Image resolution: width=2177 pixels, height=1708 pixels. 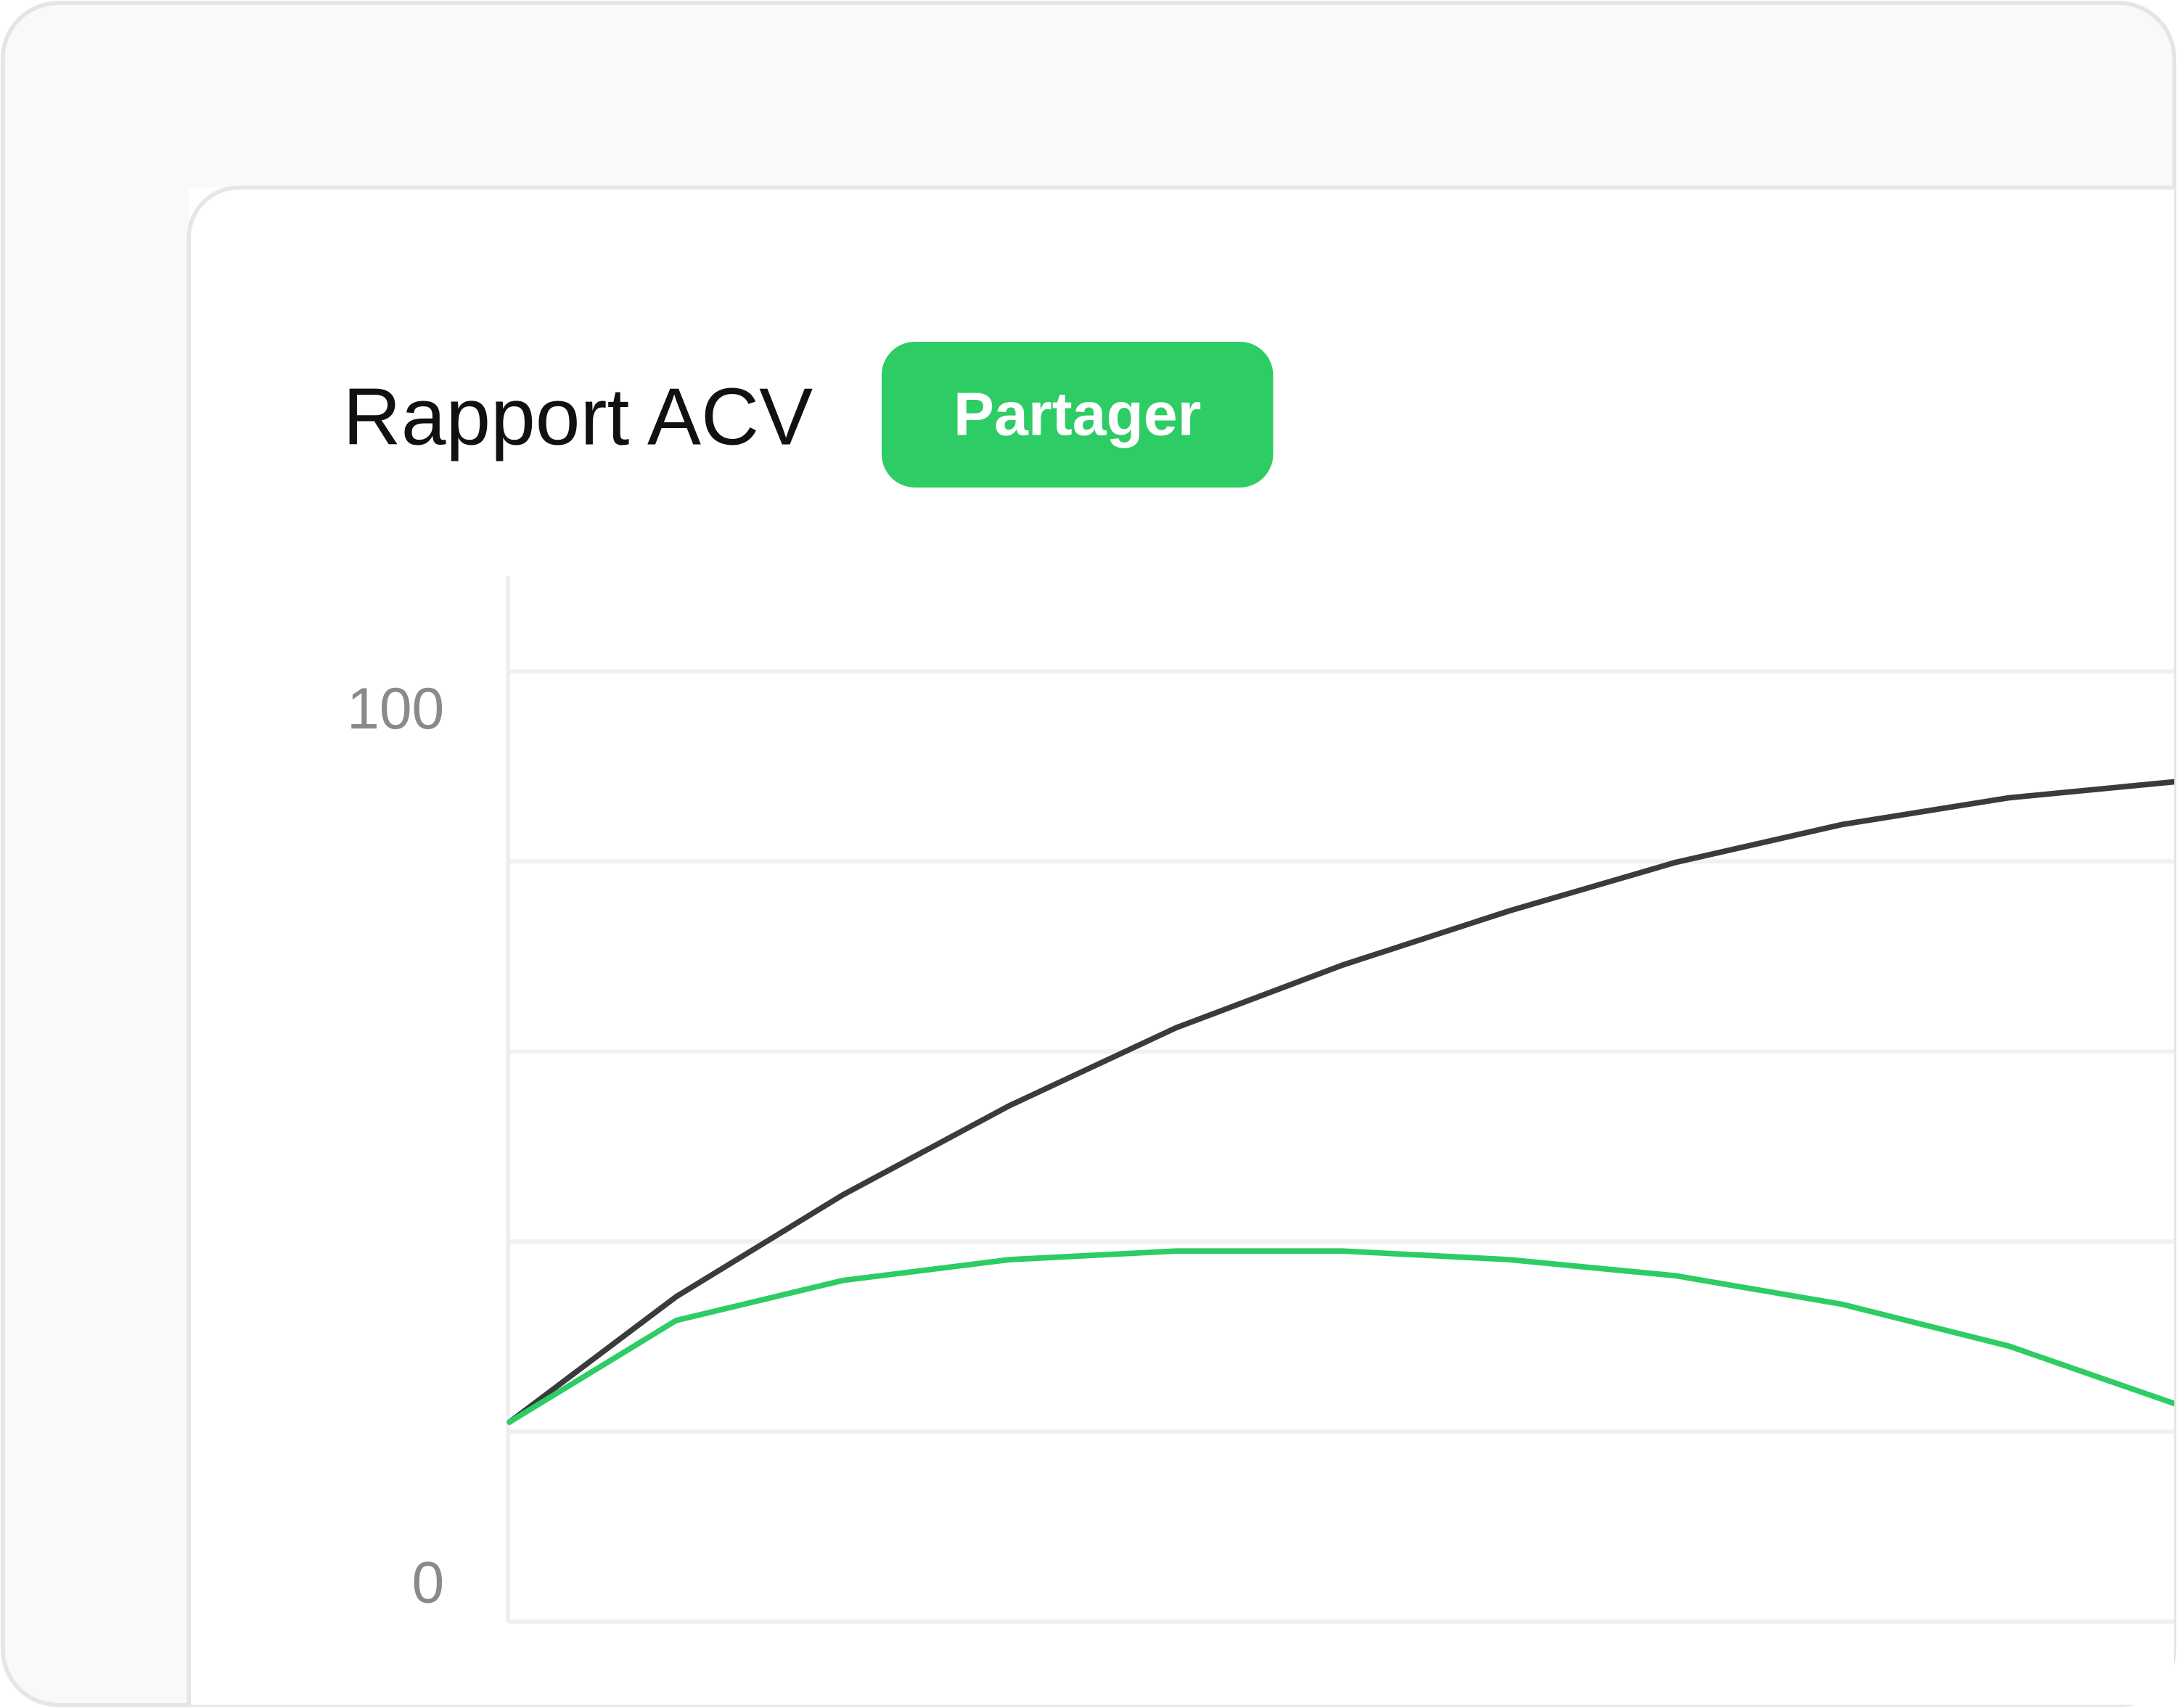 What do you see at coordinates (578, 416) in the screenshot?
I see `chart-title: Rapport ACV` at bounding box center [578, 416].